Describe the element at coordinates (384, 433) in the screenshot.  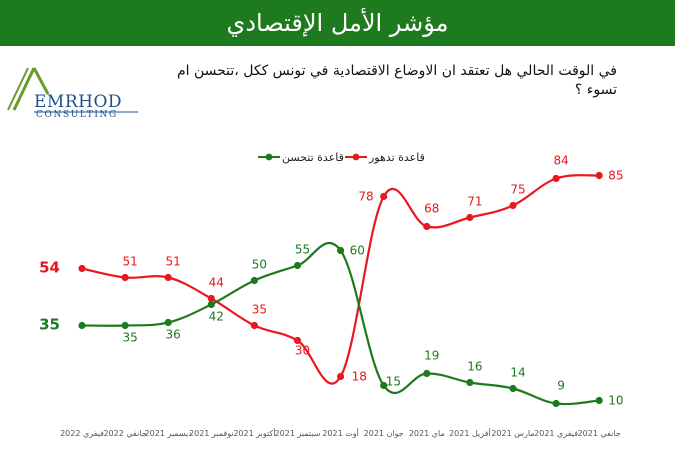
I see `x-tick-label: جوان 2021` at that location.